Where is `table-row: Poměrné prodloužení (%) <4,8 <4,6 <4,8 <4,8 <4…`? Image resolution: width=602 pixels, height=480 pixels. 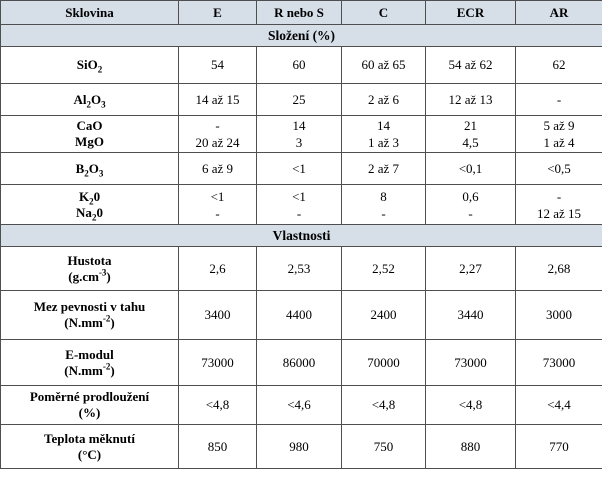 table-row: Poměrné prodloužení (%) <4,8 <4,6 <4,8 <4,8 <4… is located at coordinates (301, 405).